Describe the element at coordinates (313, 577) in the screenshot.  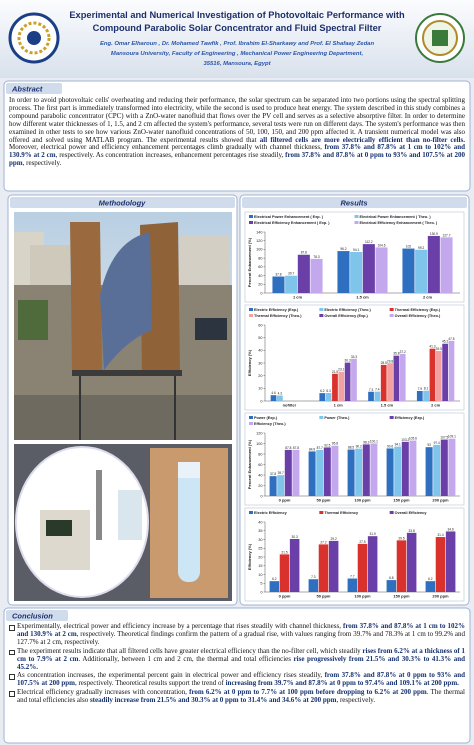
I see `data-label: 7.3` at that location.